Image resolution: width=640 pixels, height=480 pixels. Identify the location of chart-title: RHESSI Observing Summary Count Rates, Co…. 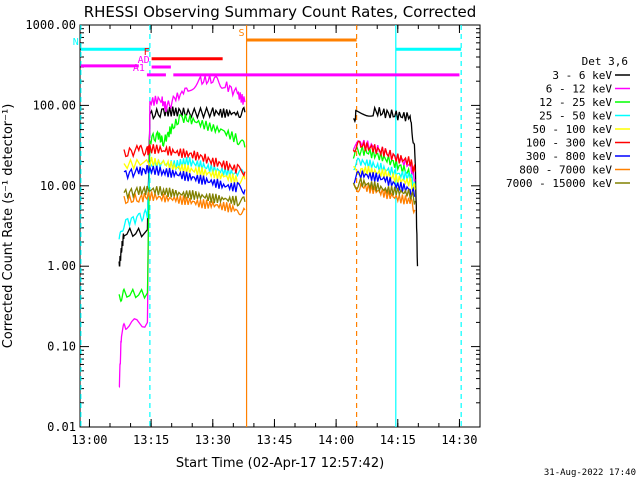
(280, 12).